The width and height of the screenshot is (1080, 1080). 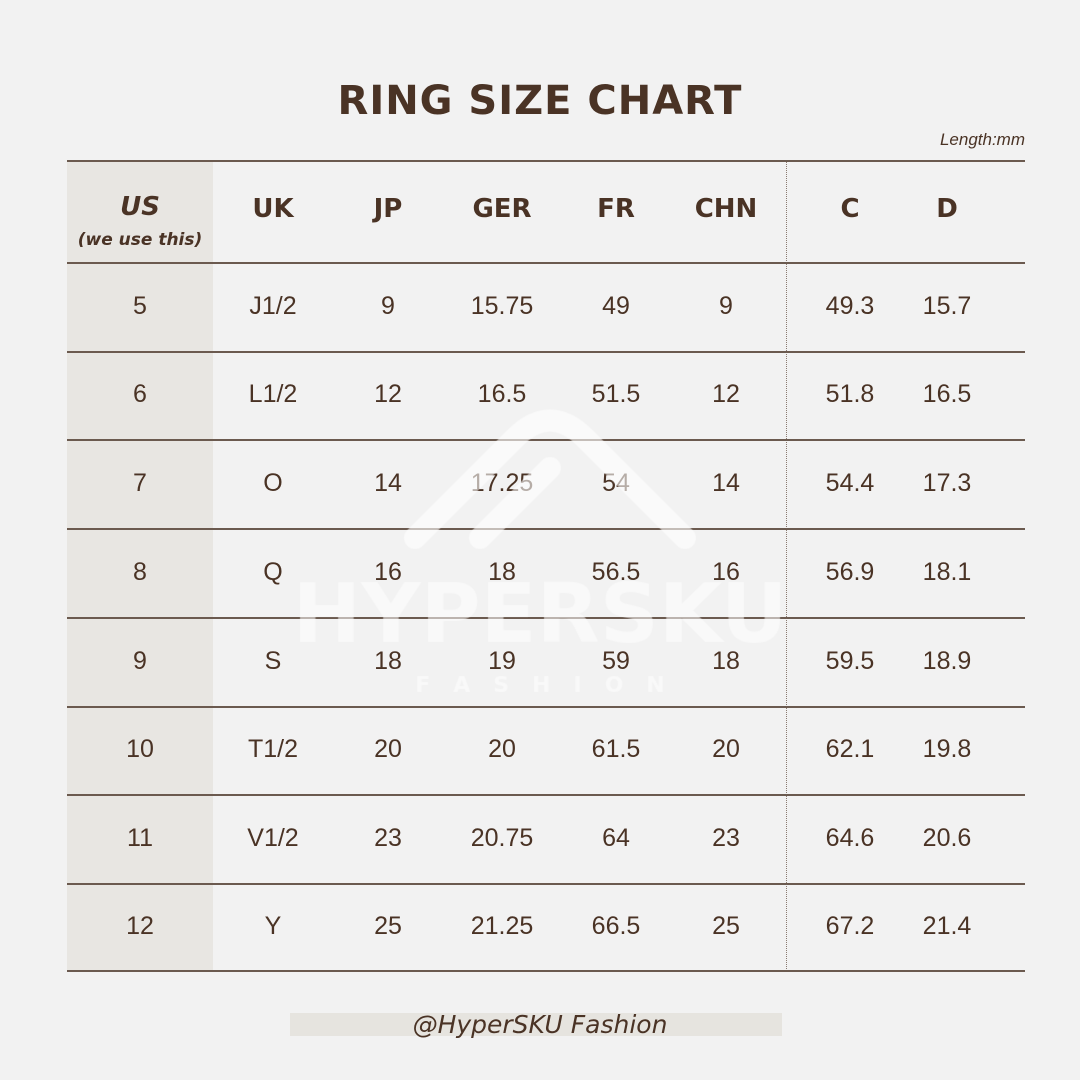 What do you see at coordinates (850, 571) in the screenshot?
I see `cell-c: 56.9` at bounding box center [850, 571].